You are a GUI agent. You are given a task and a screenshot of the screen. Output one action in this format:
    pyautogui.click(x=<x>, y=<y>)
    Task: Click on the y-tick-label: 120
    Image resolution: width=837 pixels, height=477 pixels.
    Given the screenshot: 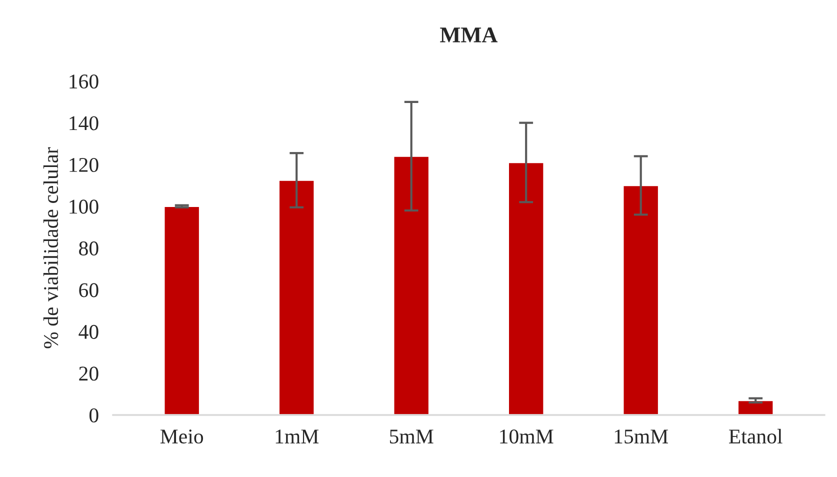 What is the action you would take?
    pyautogui.click(x=84, y=165)
    